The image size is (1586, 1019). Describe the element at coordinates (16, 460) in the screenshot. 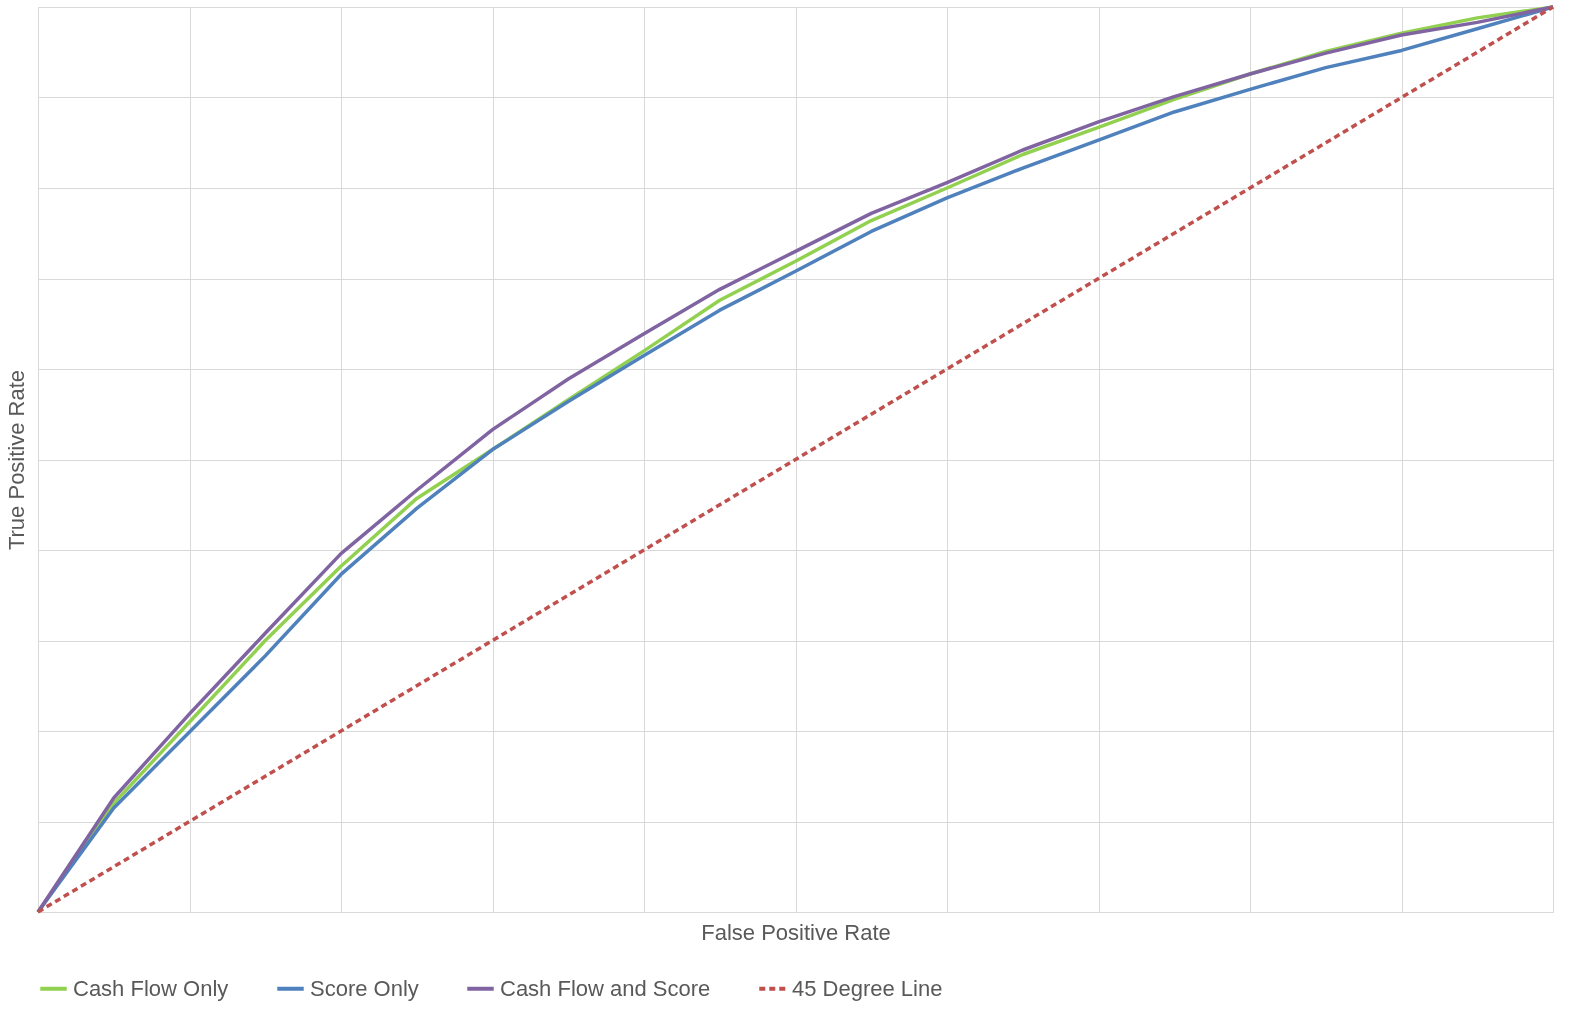

I see `y-axis-title: True Positive Rate` at that location.